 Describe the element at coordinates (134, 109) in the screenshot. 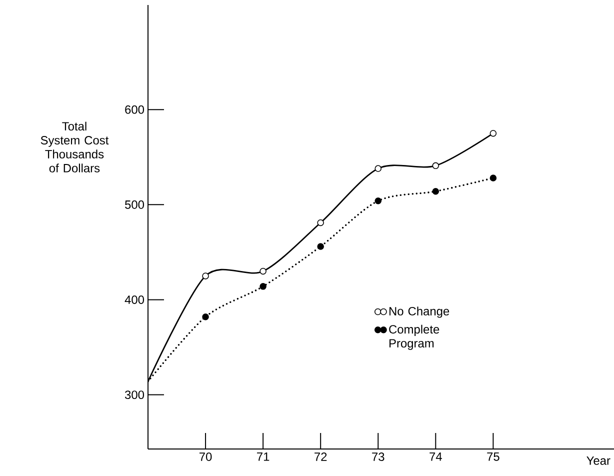

I see `y-tick-label: 600` at that location.